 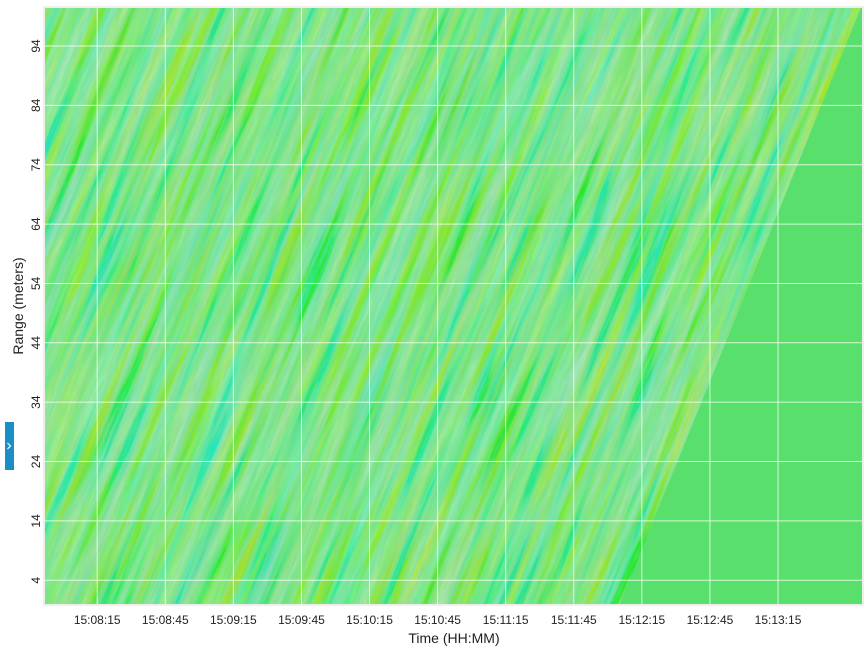 What do you see at coordinates (710, 620) in the screenshot?
I see `x-tick-label: 15:12:45` at bounding box center [710, 620].